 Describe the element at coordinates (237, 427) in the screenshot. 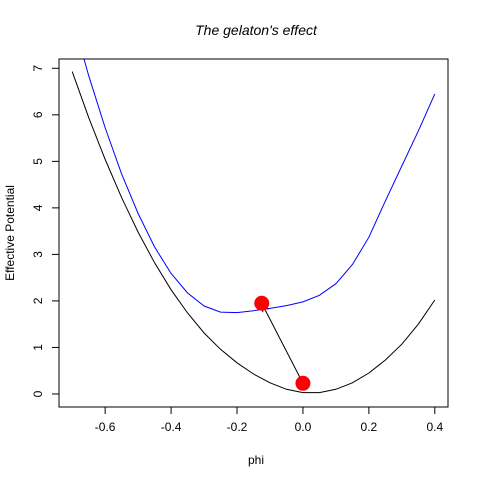

I see `x-tick-label: -0.2` at that location.